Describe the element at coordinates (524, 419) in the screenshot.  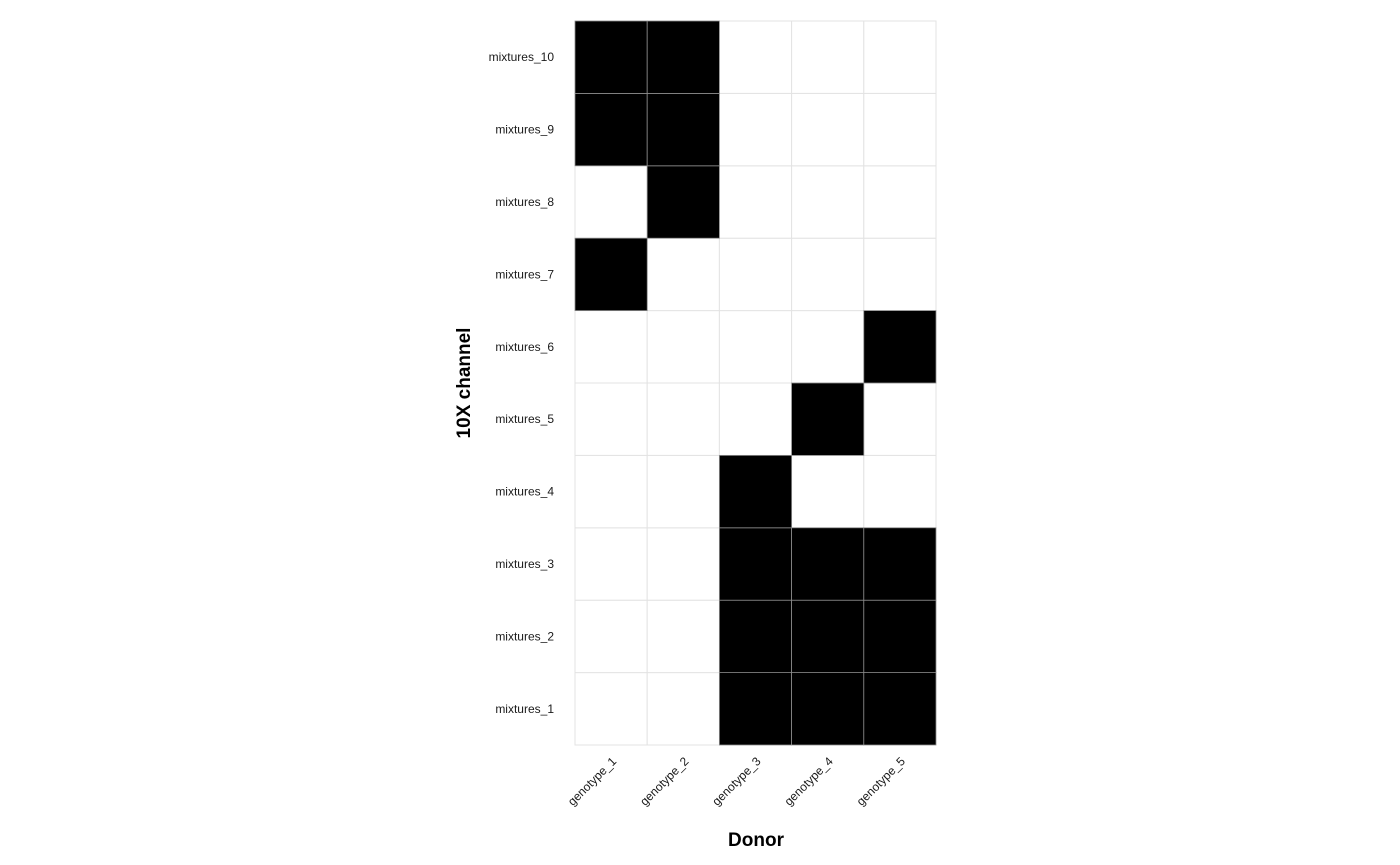
I see `y-tick-label-mixtures_5: mixtures_5` at that location.